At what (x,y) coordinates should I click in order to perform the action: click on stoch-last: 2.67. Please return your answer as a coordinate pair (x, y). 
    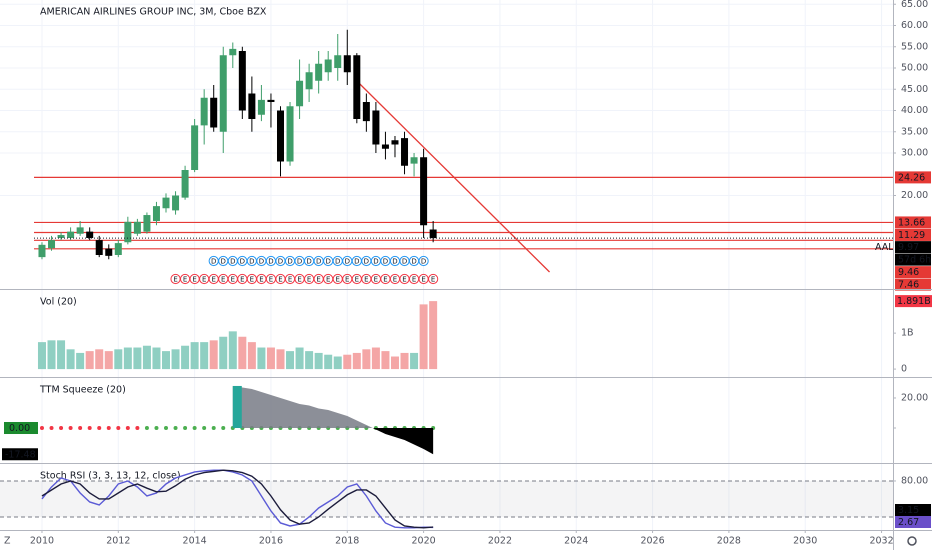
    Looking at the image, I should click on (908, 522).